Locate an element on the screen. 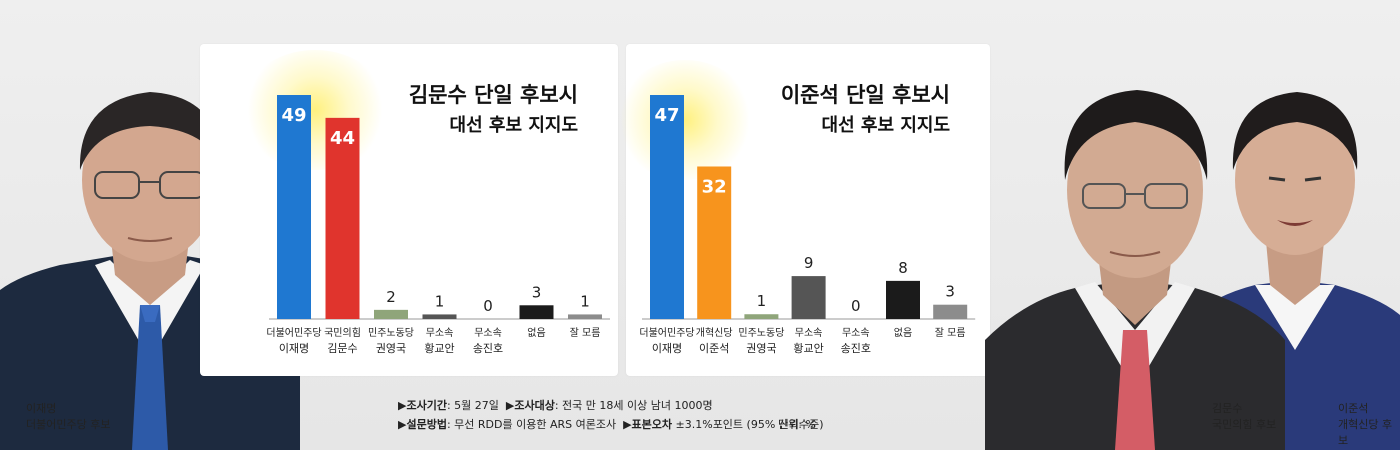 Image resolution: width=1400 pixels, height=450 pixels. data-label: 9 is located at coordinates (809, 263).